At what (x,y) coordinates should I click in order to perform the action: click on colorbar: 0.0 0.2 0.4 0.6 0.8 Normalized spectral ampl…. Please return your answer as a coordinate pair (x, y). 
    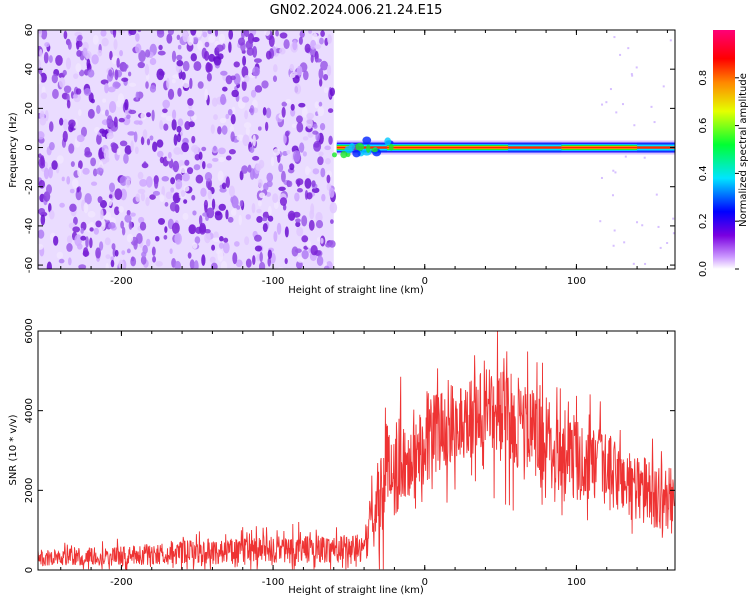
    Looking at the image, I should click on (723, 153).